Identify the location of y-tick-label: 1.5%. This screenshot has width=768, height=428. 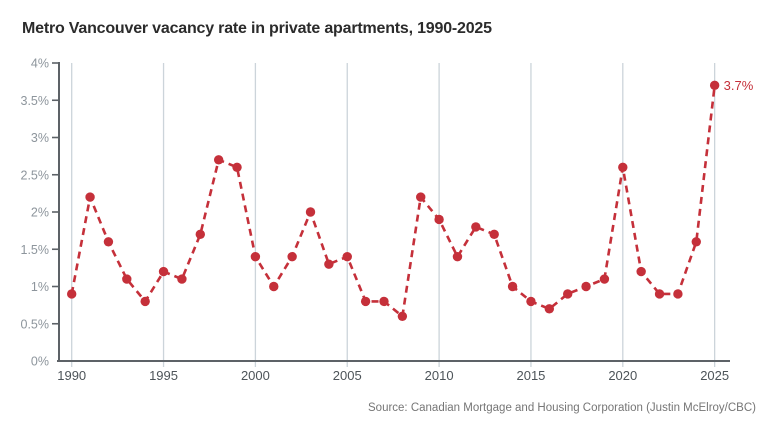
(35, 250).